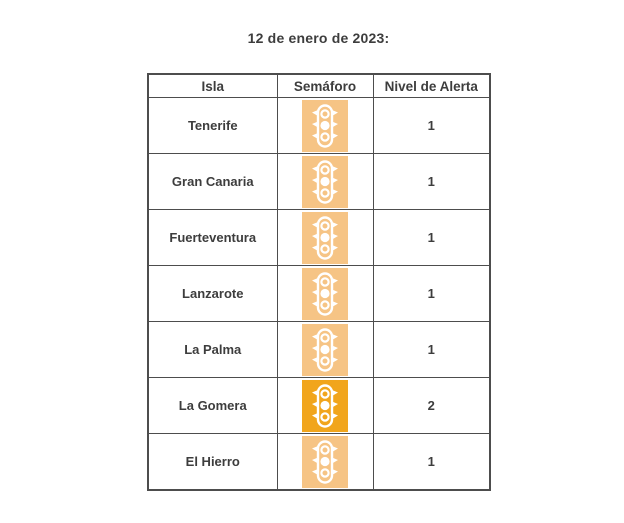 The image size is (624, 523). What do you see at coordinates (212, 462) in the screenshot?
I see `island-name: El Hierro` at bounding box center [212, 462].